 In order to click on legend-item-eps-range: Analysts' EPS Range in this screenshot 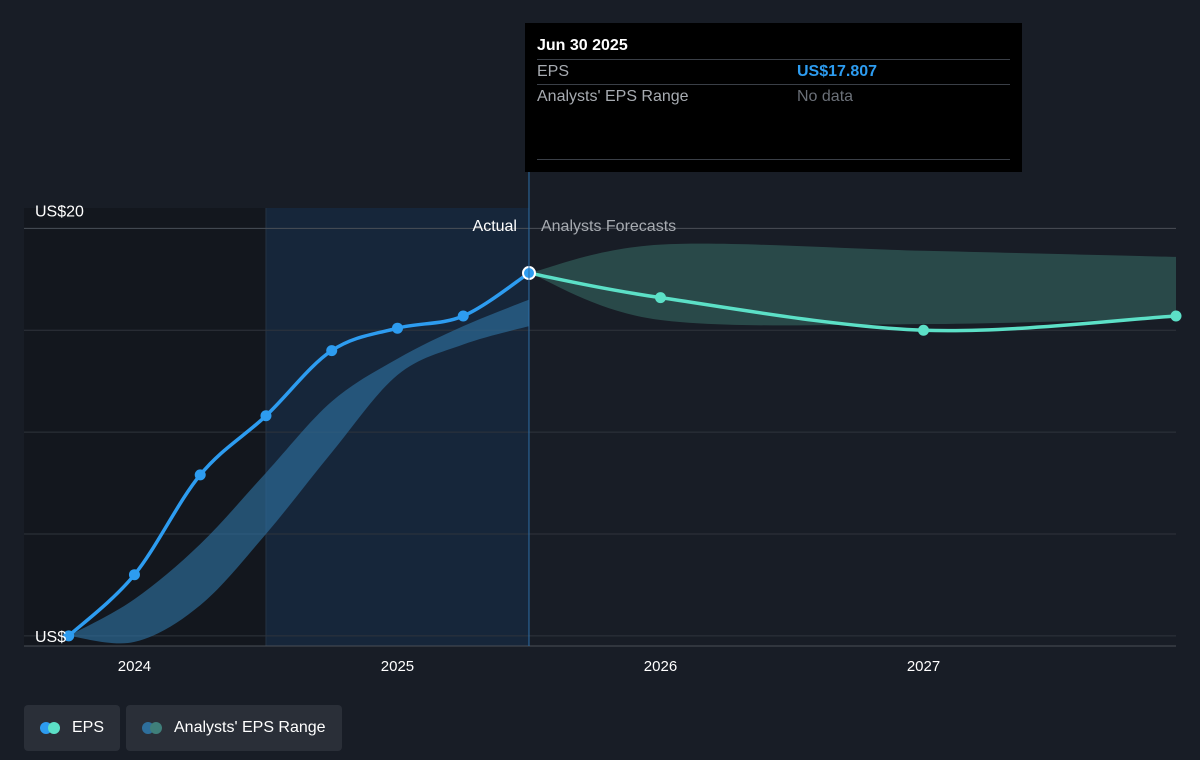, I will do `click(234, 728)`.